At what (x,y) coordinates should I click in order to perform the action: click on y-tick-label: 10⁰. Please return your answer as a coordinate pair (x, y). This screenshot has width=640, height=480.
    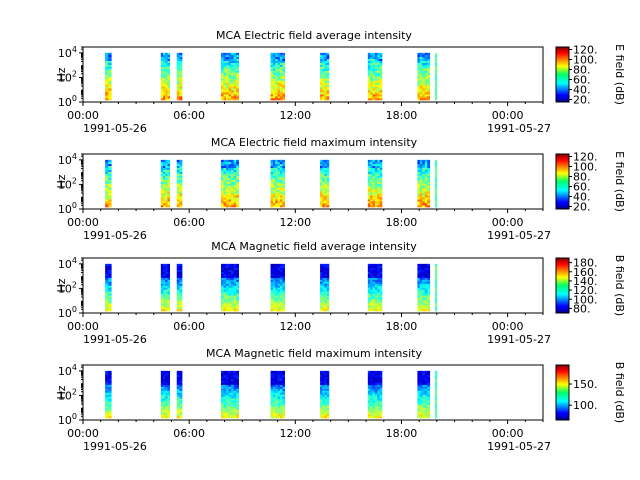
    Looking at the image, I should click on (67, 208).